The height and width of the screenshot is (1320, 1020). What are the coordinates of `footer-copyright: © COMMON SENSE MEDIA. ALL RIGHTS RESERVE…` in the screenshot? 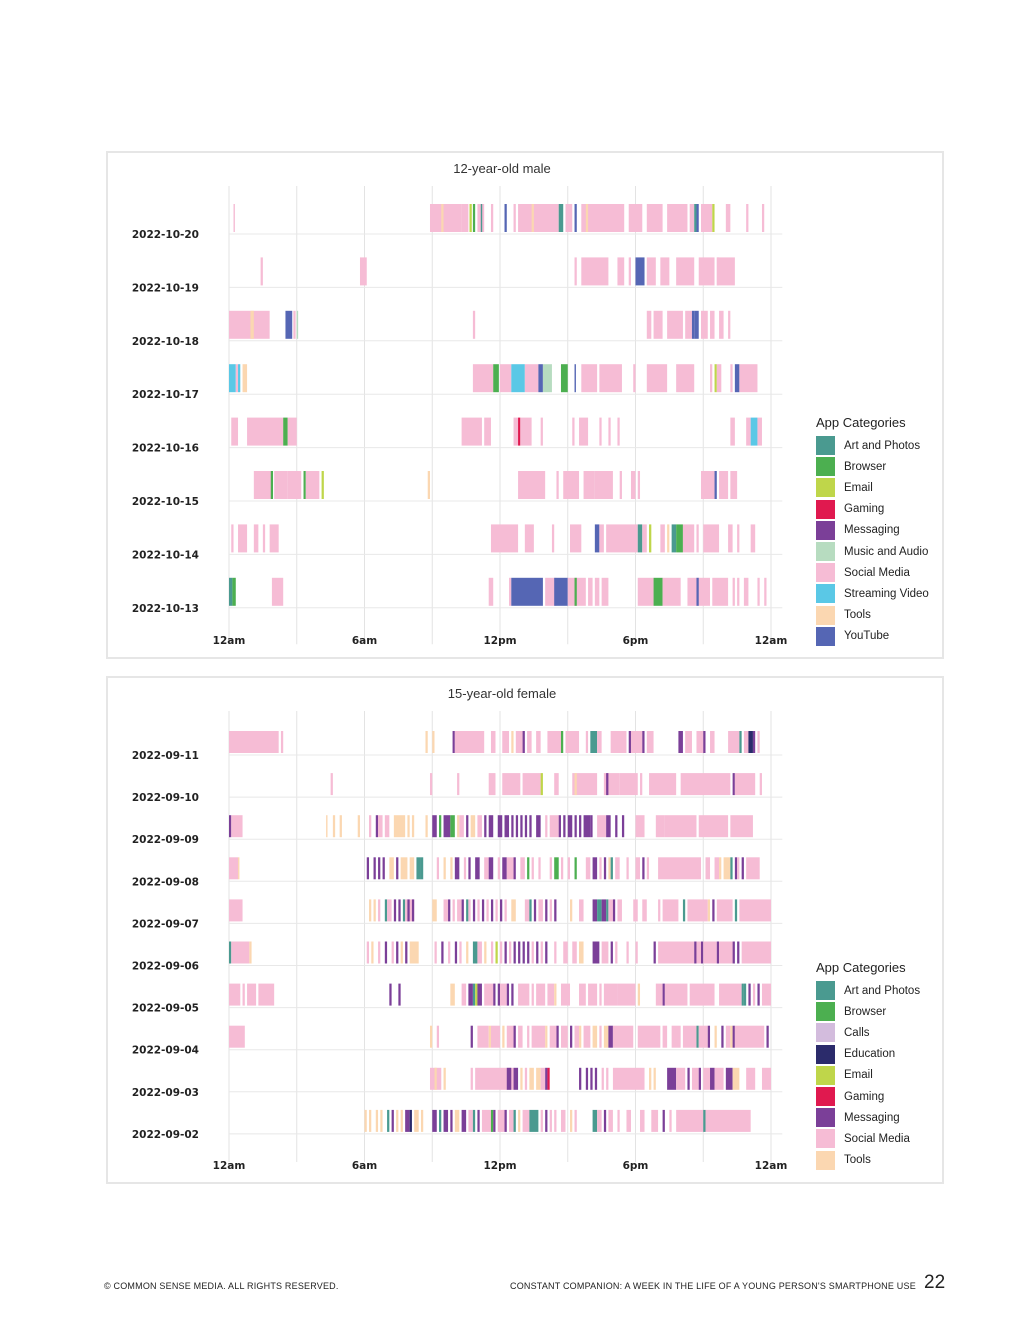 It's located at (221, 1286).